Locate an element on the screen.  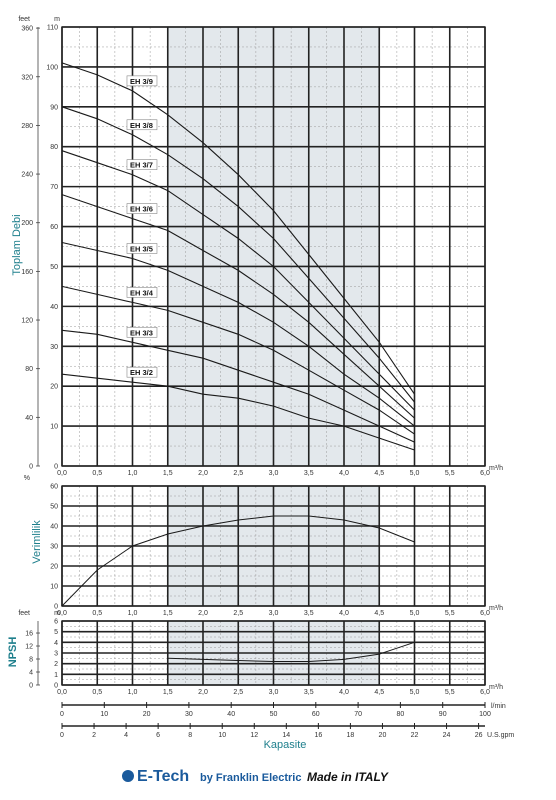
gpm-unit-label: U.S.gpm is located at coordinates (500, 735).